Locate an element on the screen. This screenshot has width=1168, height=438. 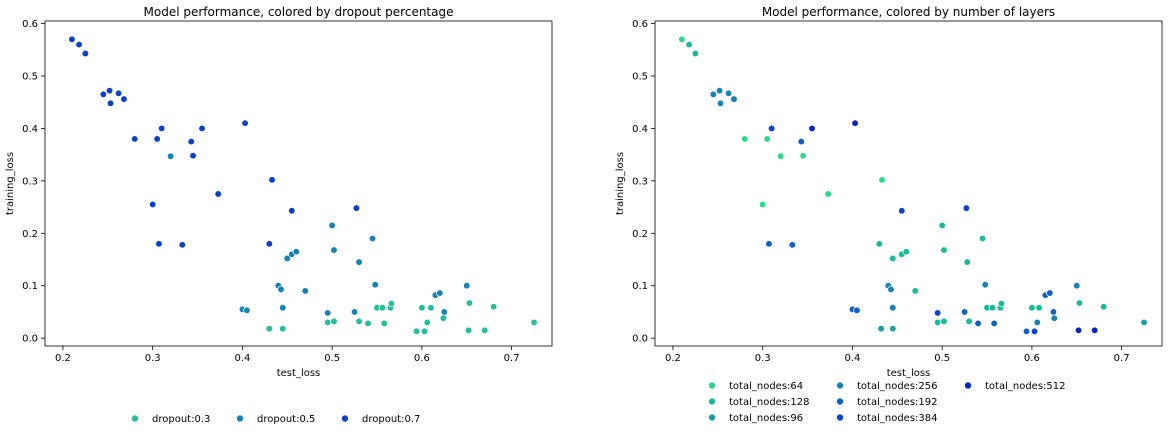
legend-label: total_nodes:512 is located at coordinates (1025, 386).